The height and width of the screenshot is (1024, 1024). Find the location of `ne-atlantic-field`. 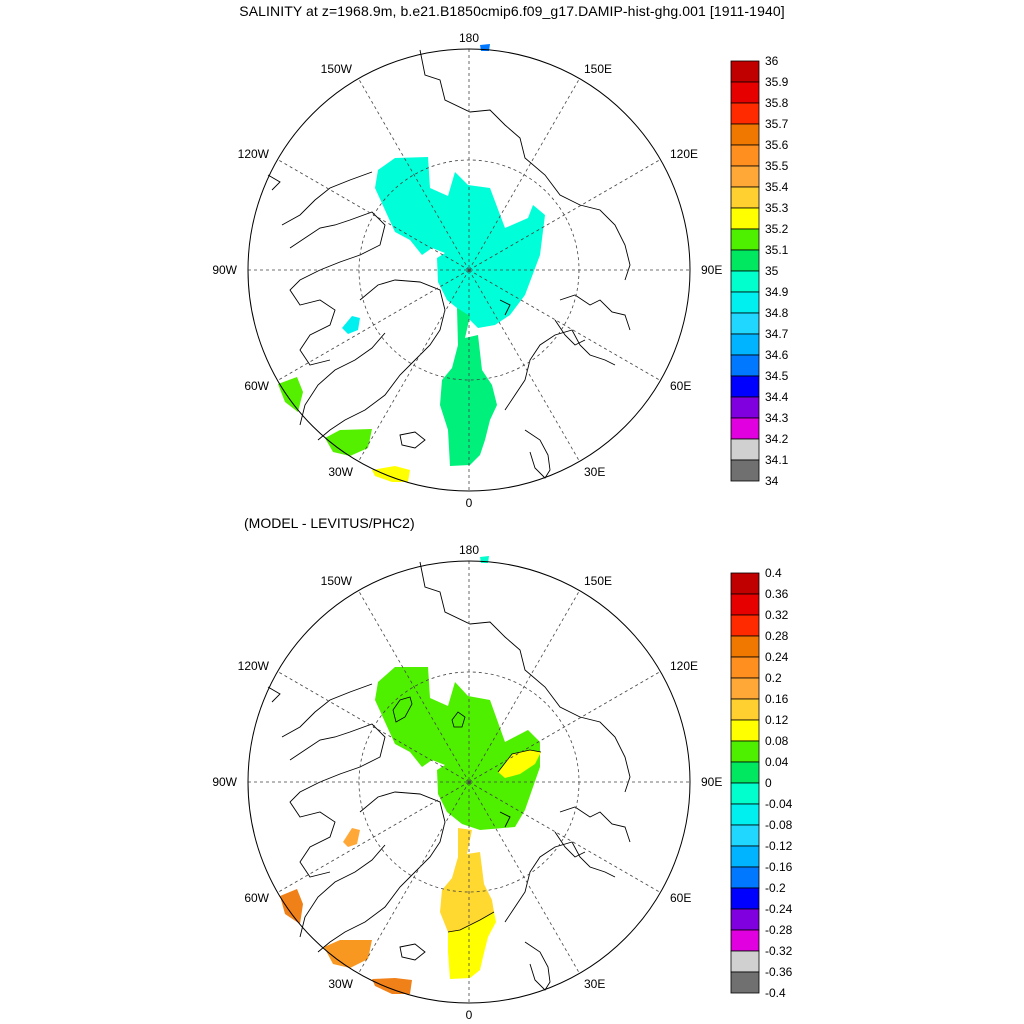

ne-atlantic-field is located at coordinates (391, 474).